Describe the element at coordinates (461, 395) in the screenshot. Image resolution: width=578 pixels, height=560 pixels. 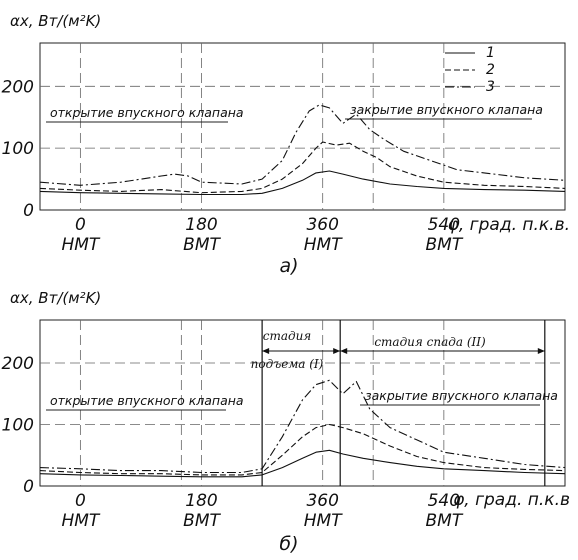
I see `chart-b-close-valve-label: закрытие впускного клапана` at that location.